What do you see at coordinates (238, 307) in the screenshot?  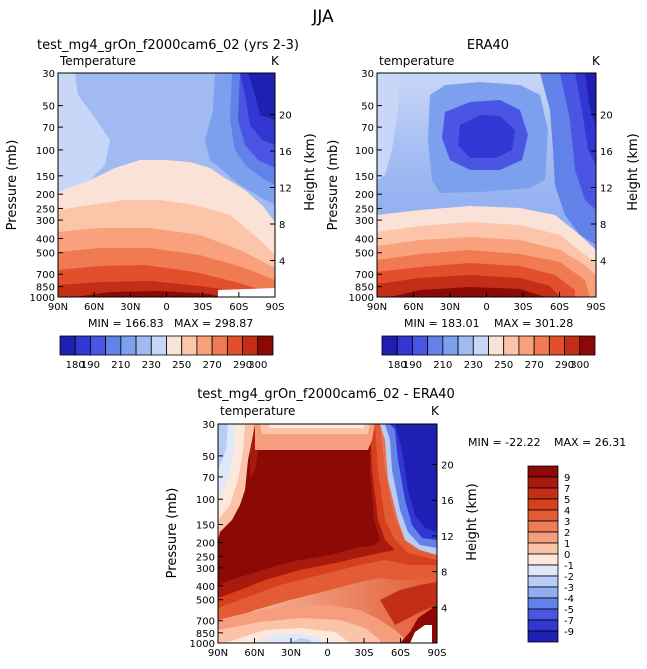 I see `x-tick-label: 60S` at bounding box center [238, 307].